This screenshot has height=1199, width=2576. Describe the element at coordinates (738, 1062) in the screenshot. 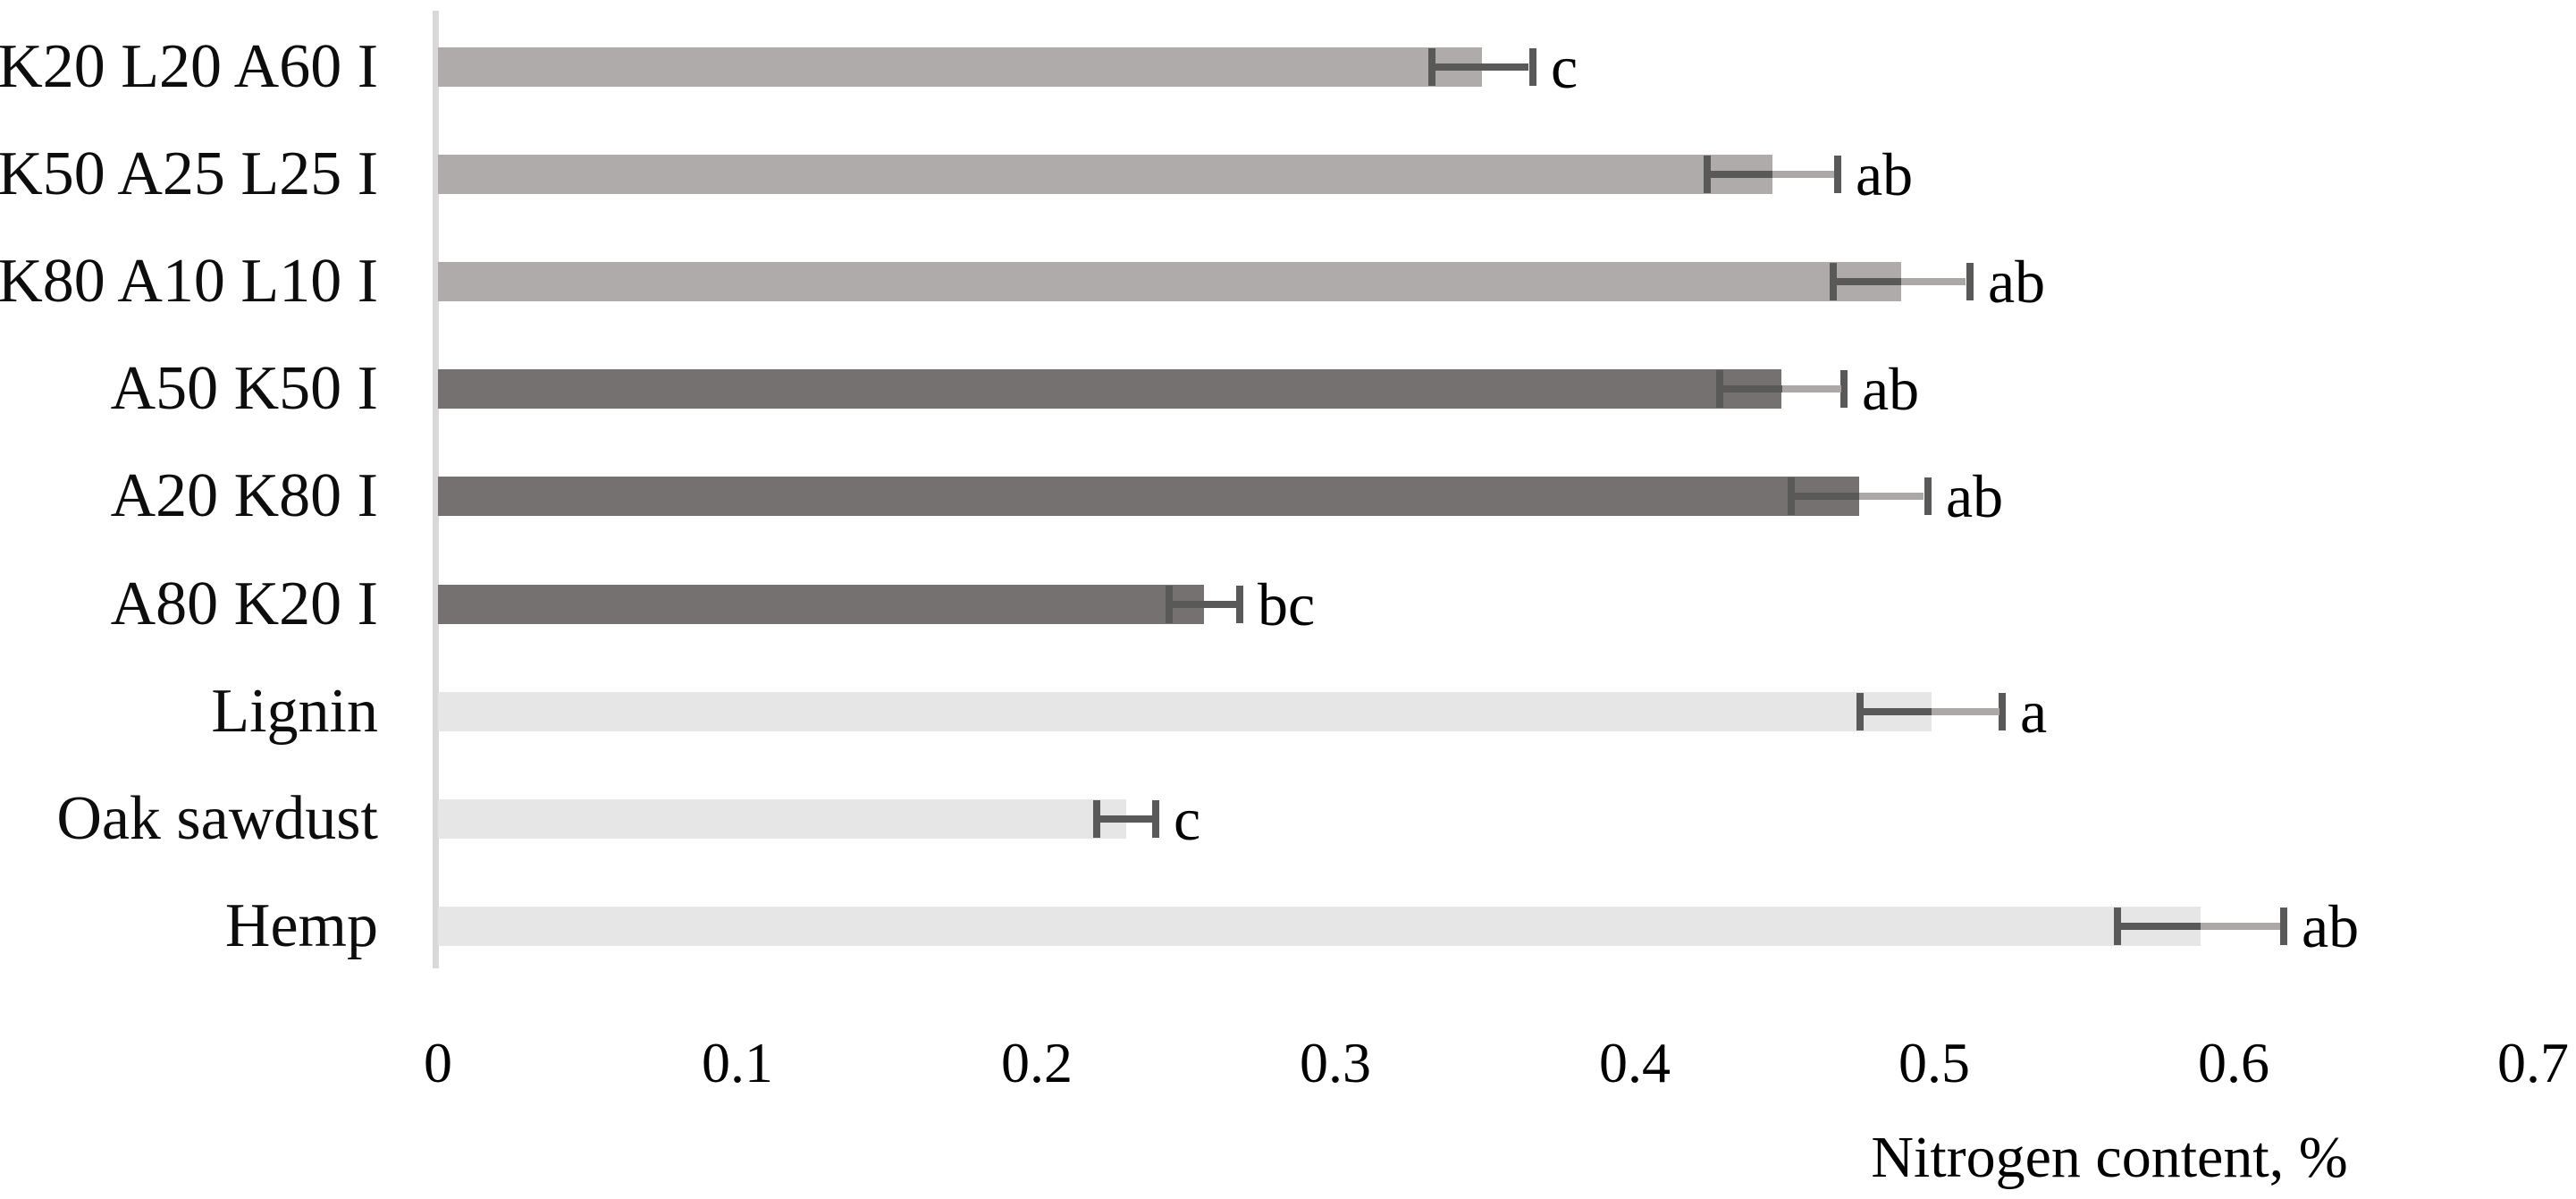

I see `x-tick-label: 0.1` at that location.